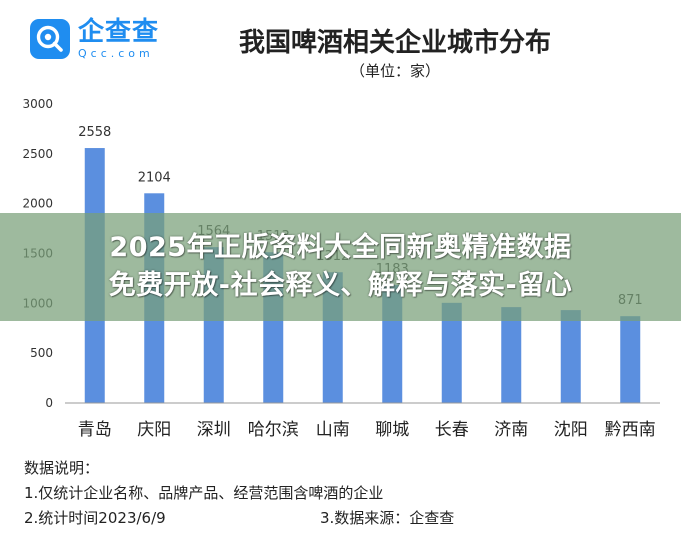 The width and height of the screenshot is (681, 537). What do you see at coordinates (387, 518) in the screenshot?
I see `notes-item-3: 3.数据来源：企查查` at bounding box center [387, 518].